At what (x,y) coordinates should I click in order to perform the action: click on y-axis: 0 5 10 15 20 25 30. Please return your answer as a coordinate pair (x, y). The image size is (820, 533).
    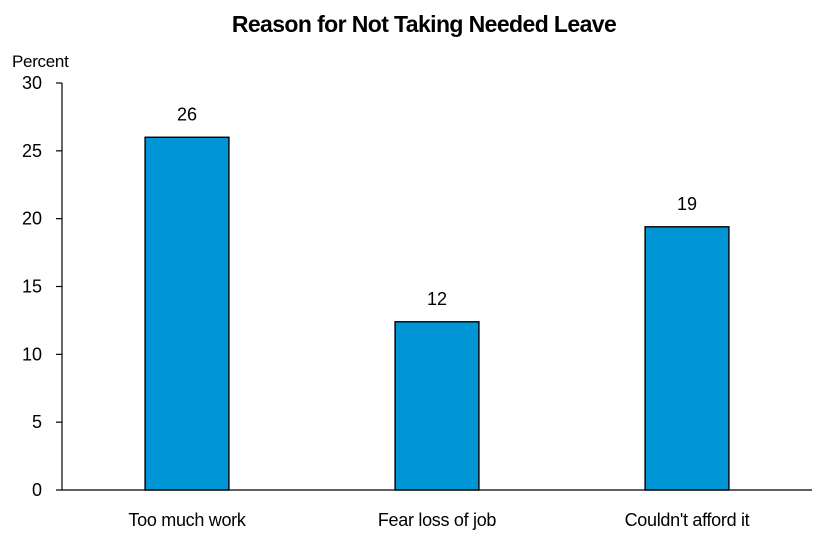
    Looking at the image, I should click on (42, 286).